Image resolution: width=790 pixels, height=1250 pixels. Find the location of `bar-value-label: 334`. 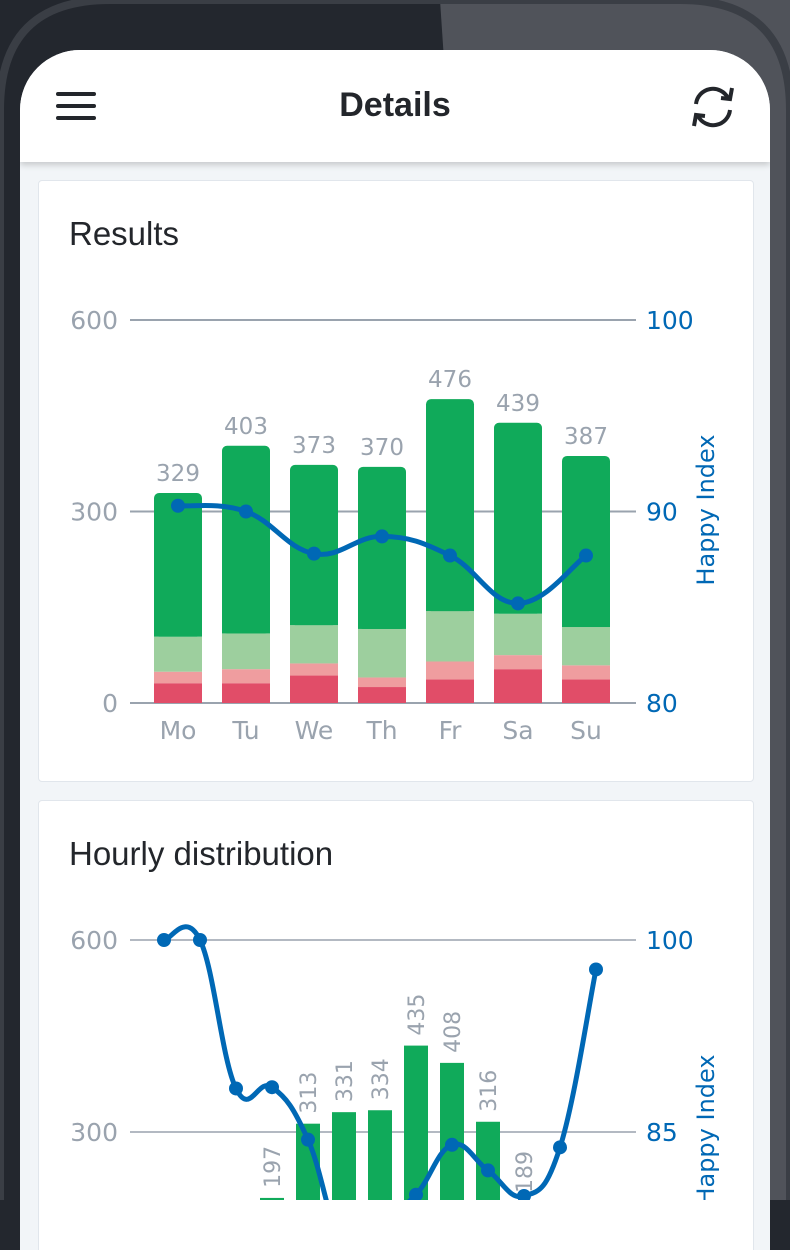

bar-value-label: 334 is located at coordinates (381, 1079).